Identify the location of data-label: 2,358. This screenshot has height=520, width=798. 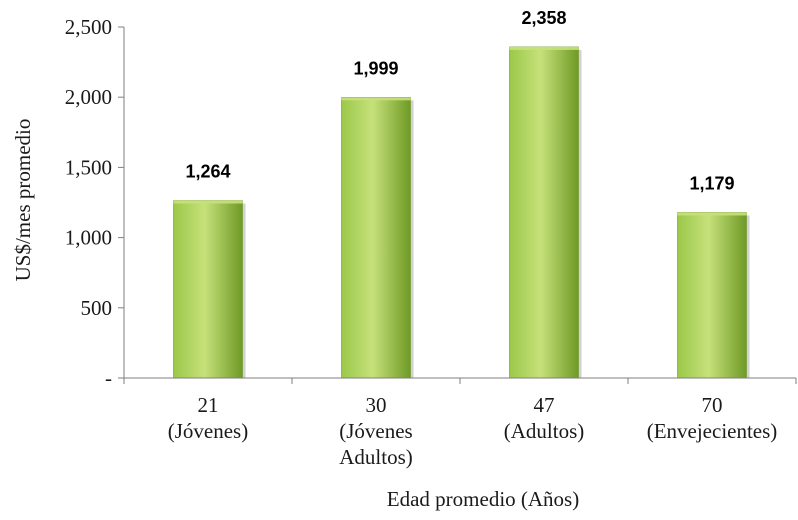
(543, 18).